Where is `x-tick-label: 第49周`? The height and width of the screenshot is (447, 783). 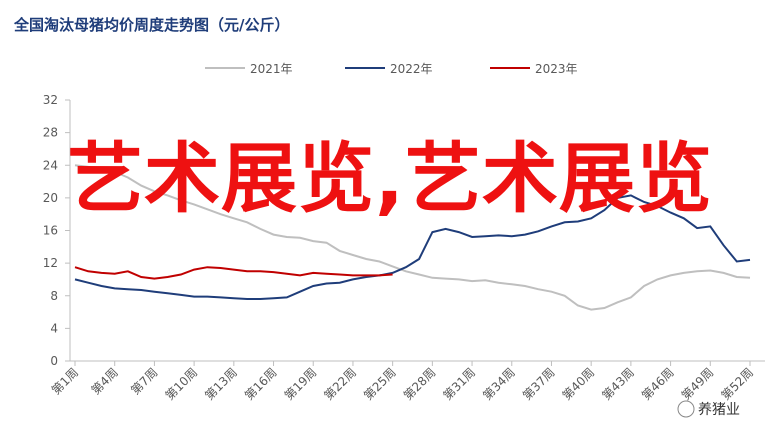
x-tick-label: 第49周 is located at coordinates (698, 384).